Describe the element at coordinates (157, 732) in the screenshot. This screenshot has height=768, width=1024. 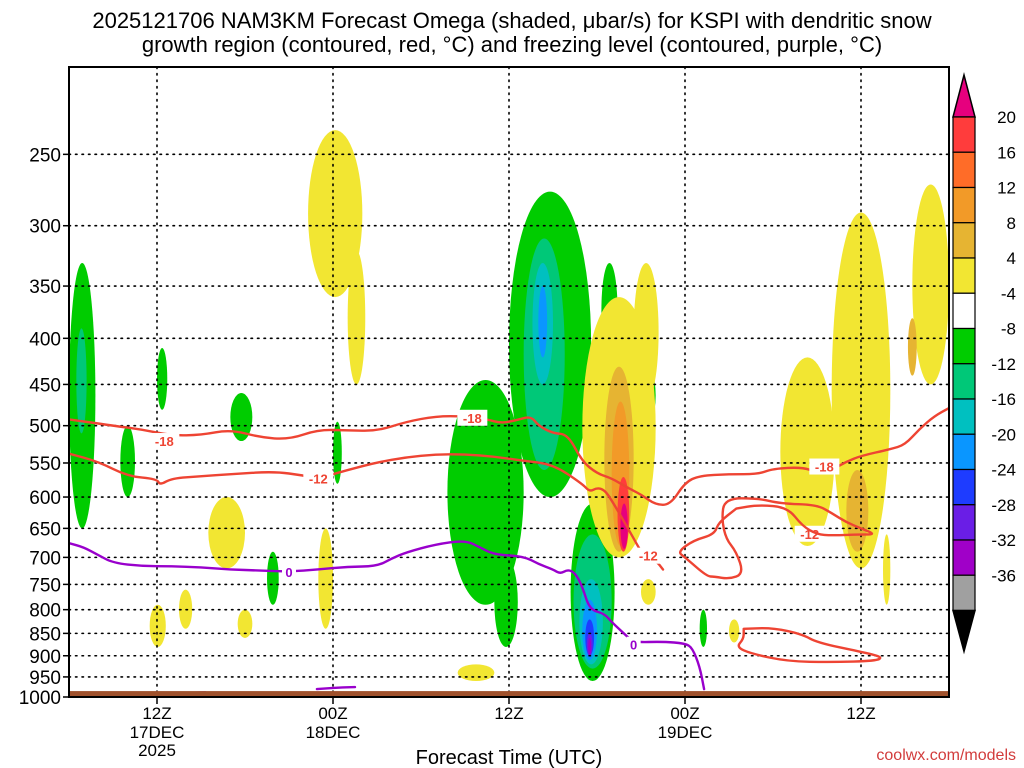
I see `x-tick-date-0: 17DEC` at that location.